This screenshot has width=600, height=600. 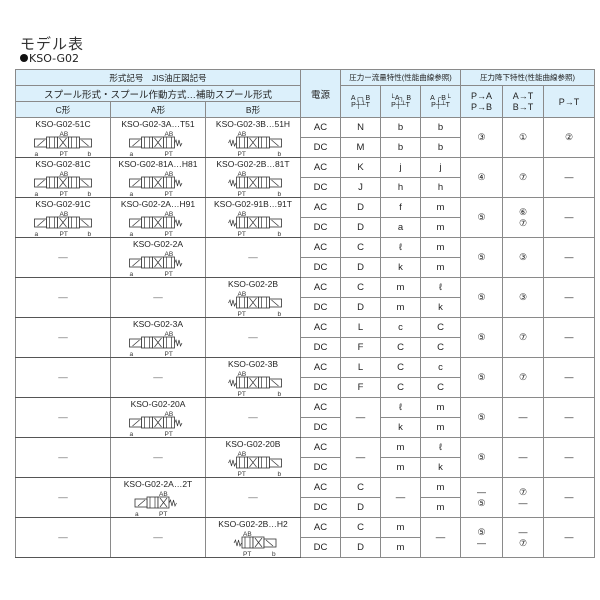 What do you see at coordinates (400, 387) in the screenshot?
I see `flow-char-2-dc: C` at bounding box center [400, 387].